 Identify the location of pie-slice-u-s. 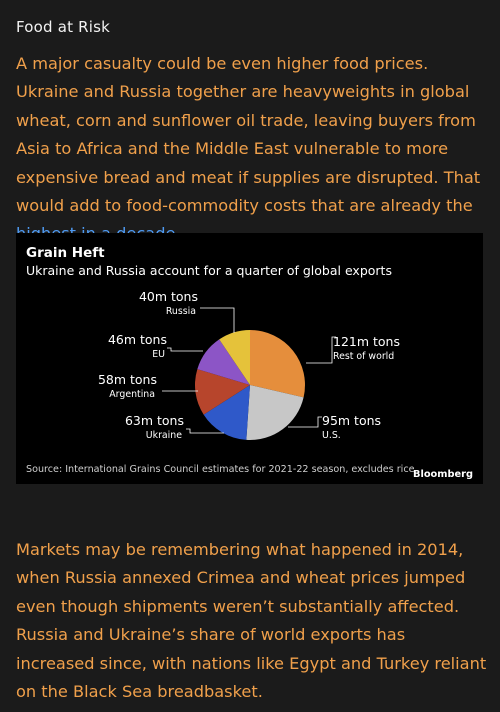
(275, 413).